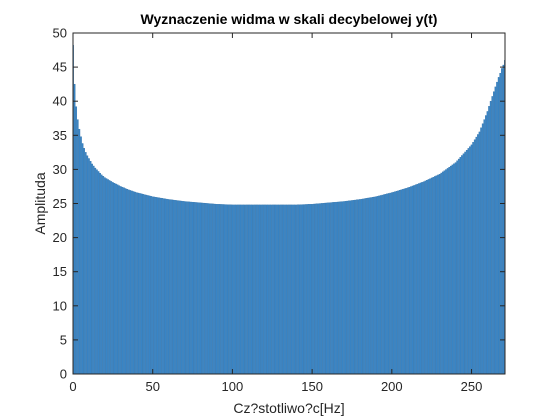 This screenshot has width=560, height=420. I want to click on y-tick-label: 20, so click(60, 237).